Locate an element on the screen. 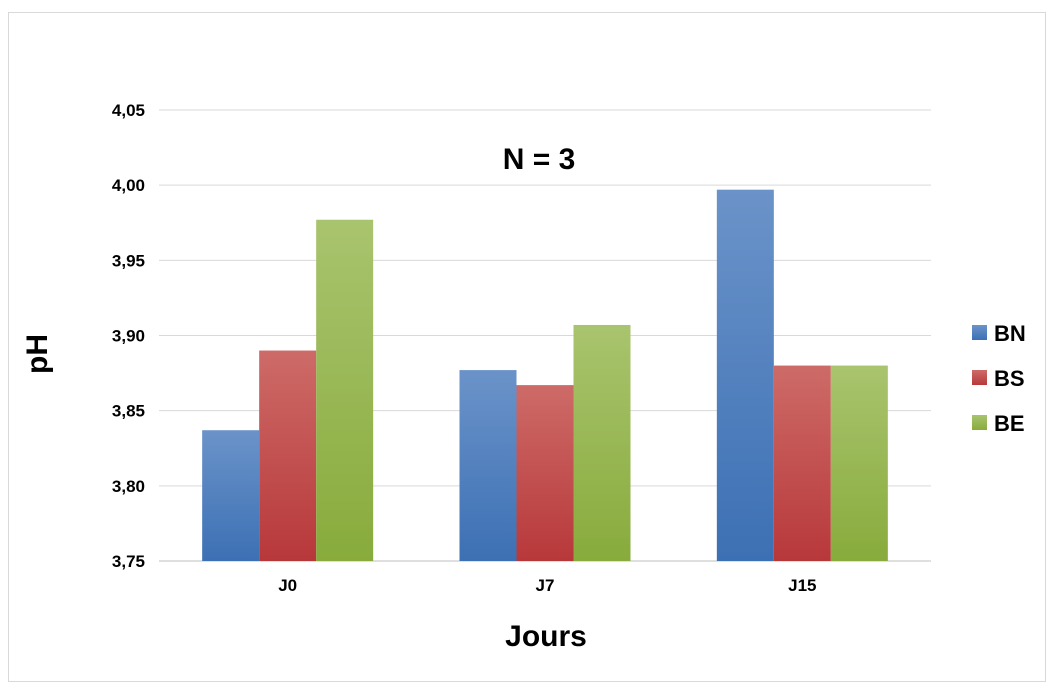 Image resolution: width=1056 pixels, height=686 pixels. bar-bn-j0 is located at coordinates (231, 495).